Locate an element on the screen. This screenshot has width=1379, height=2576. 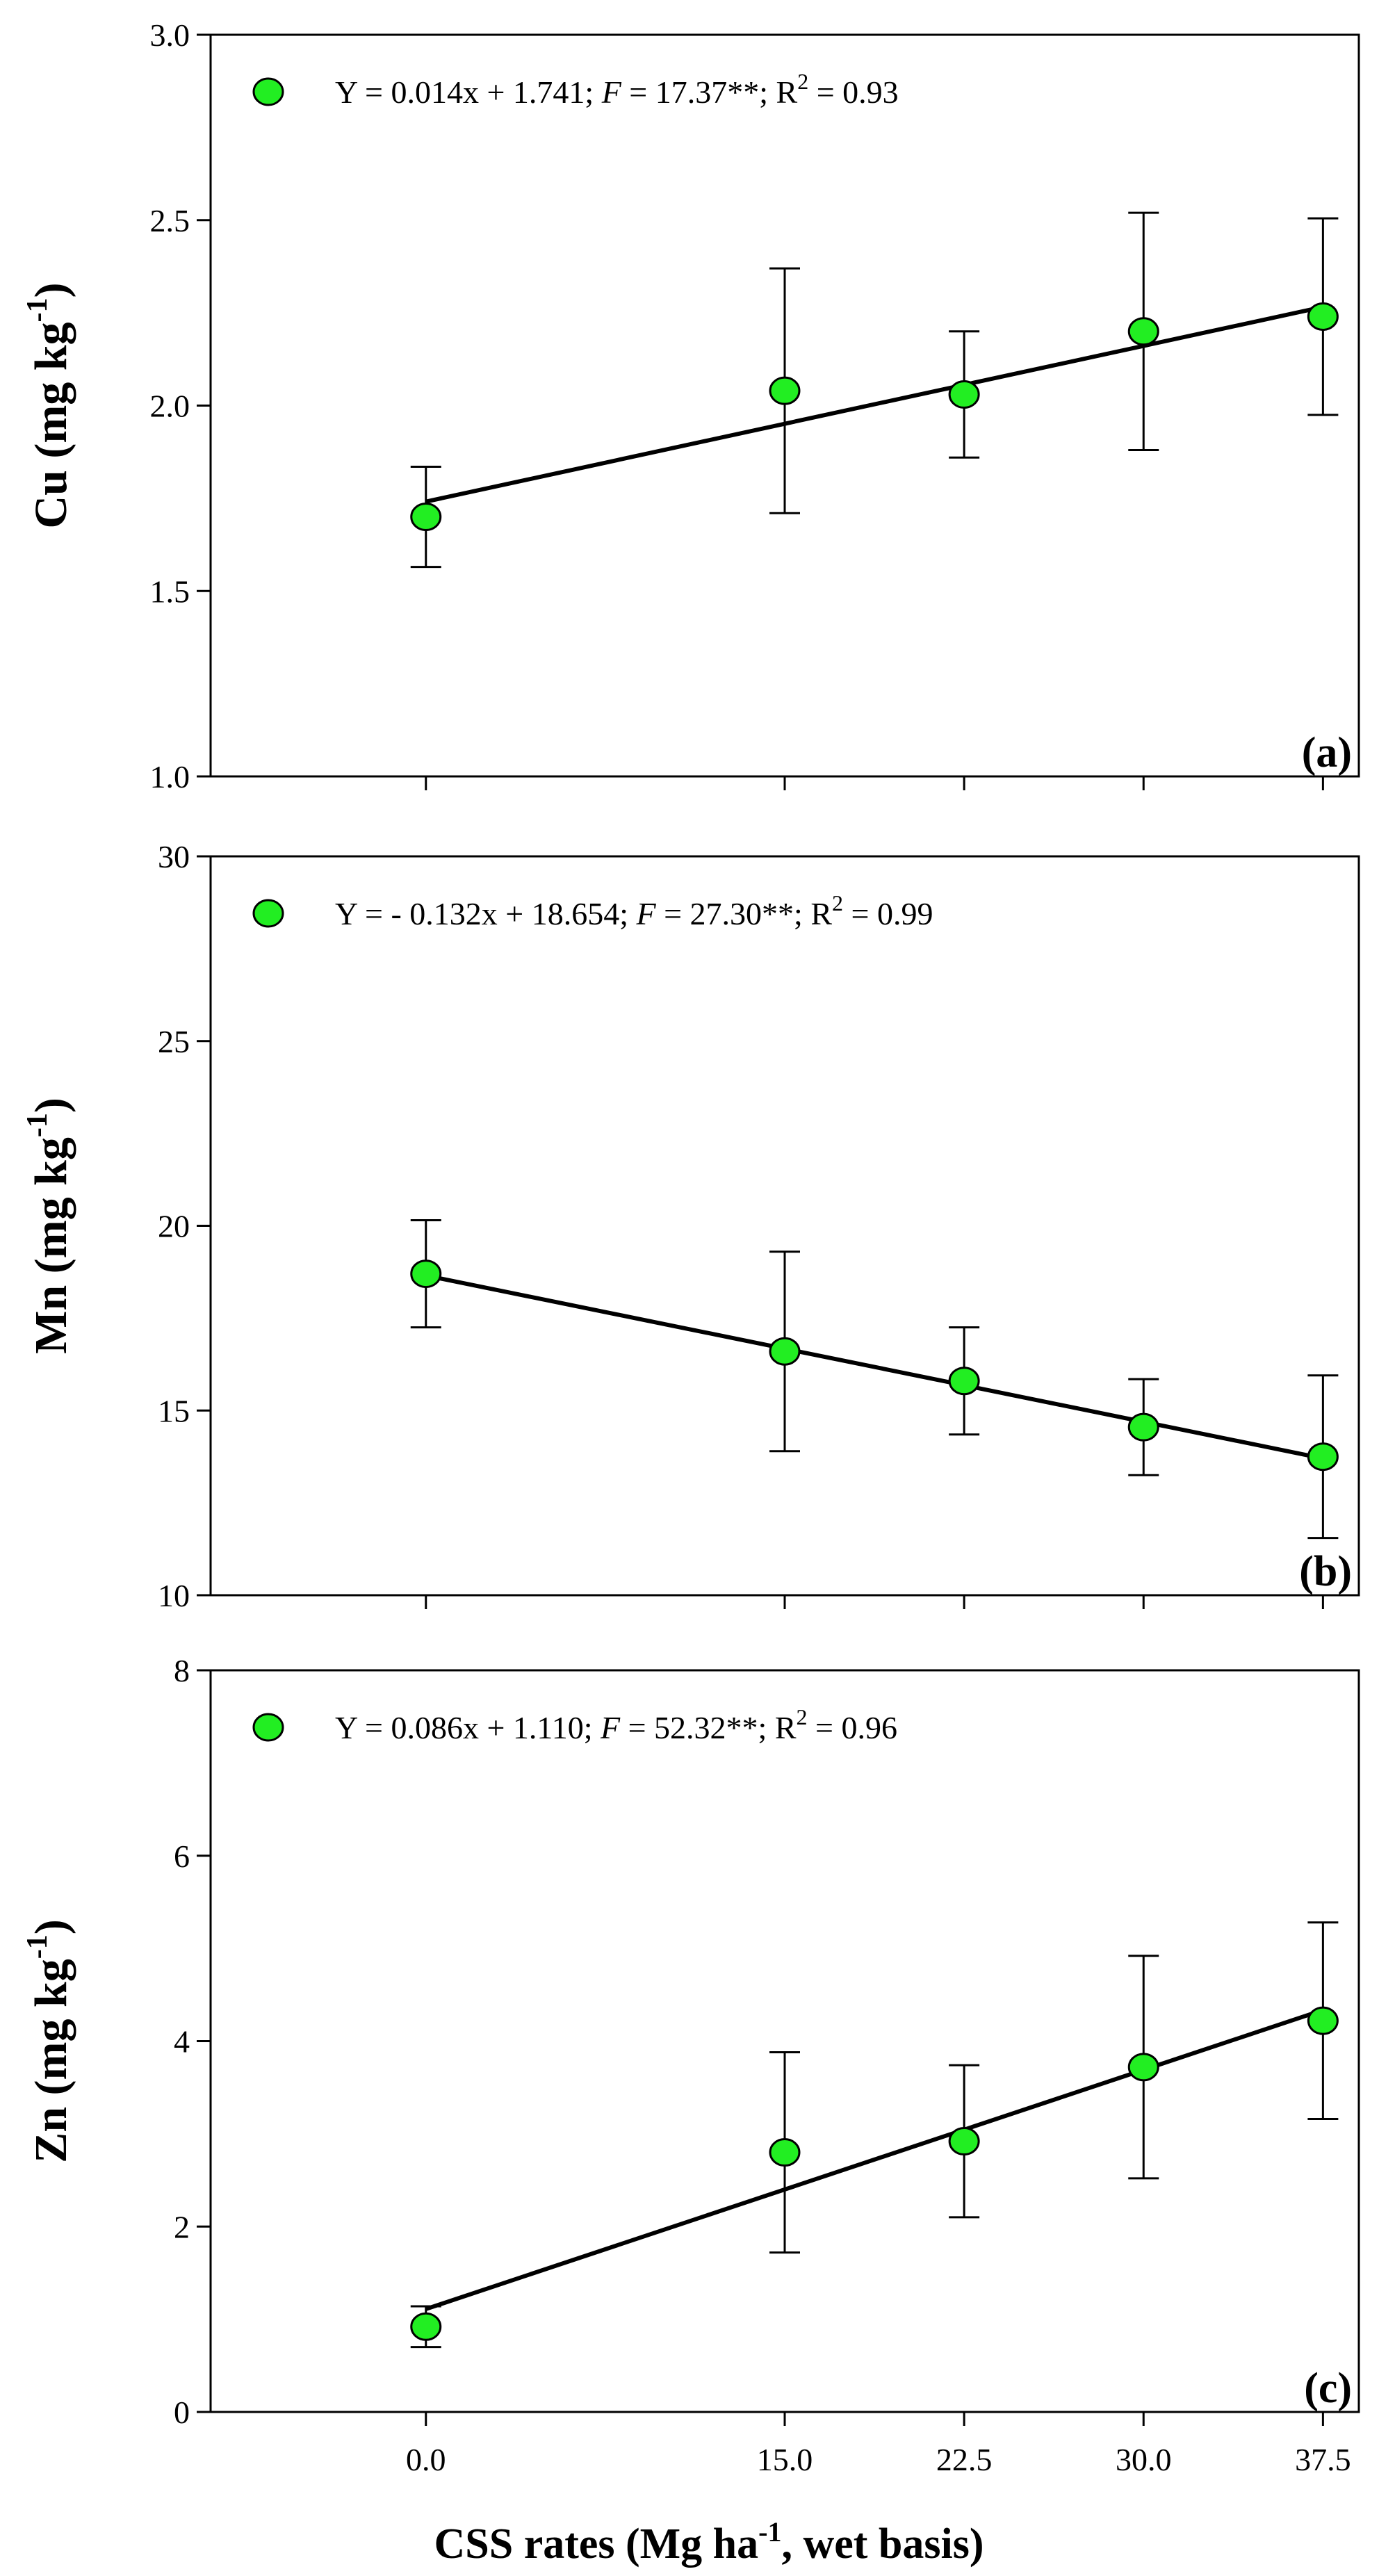
panel-b-y-tick-label: 25 is located at coordinates (174, 1041).